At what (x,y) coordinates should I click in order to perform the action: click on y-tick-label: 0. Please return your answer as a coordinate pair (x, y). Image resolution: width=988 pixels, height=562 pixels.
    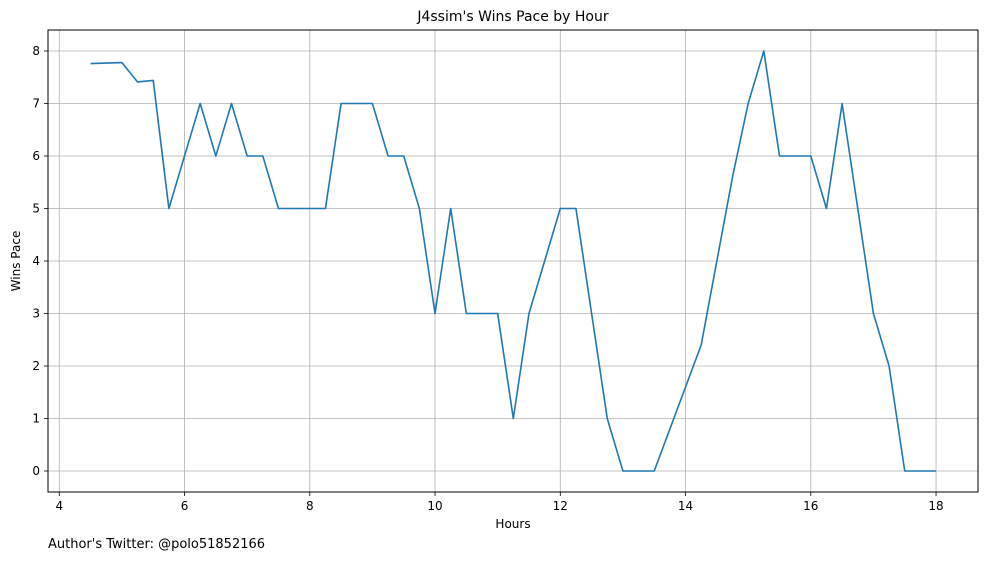
    Looking at the image, I should click on (36, 471).